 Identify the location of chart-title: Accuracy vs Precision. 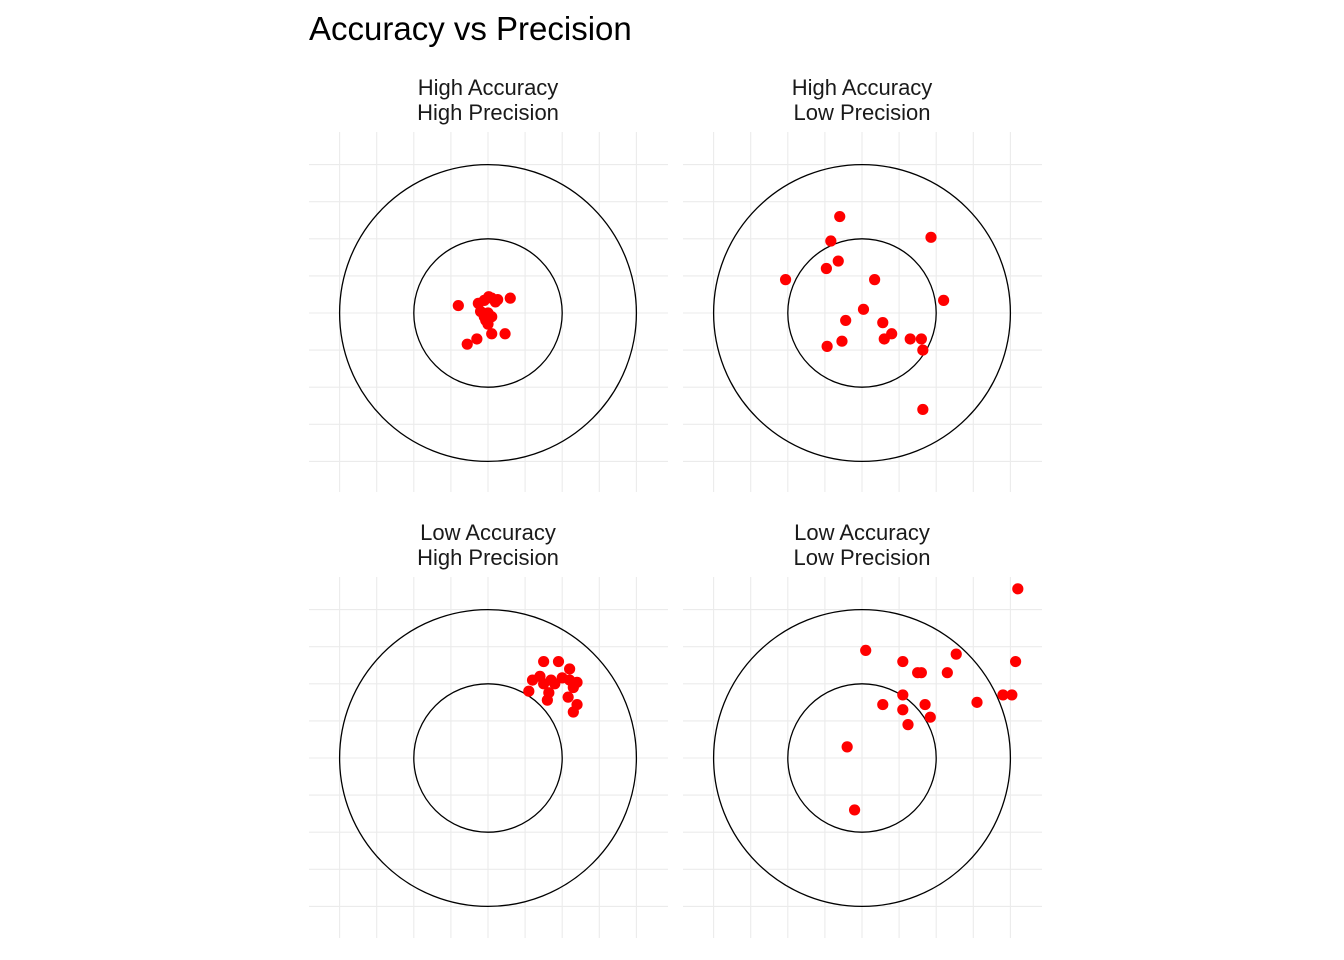
(470, 28).